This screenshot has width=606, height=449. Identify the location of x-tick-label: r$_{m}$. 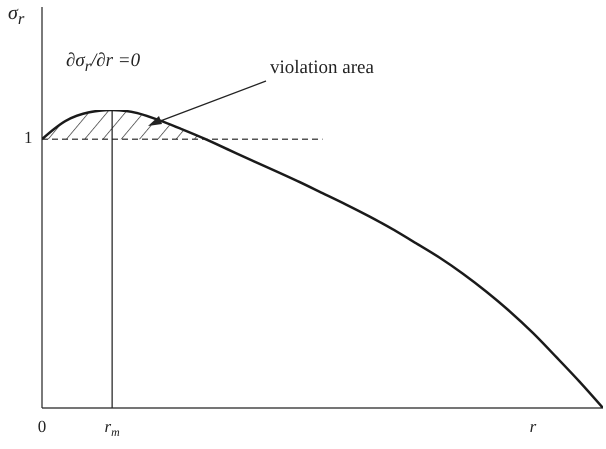
(112, 428).